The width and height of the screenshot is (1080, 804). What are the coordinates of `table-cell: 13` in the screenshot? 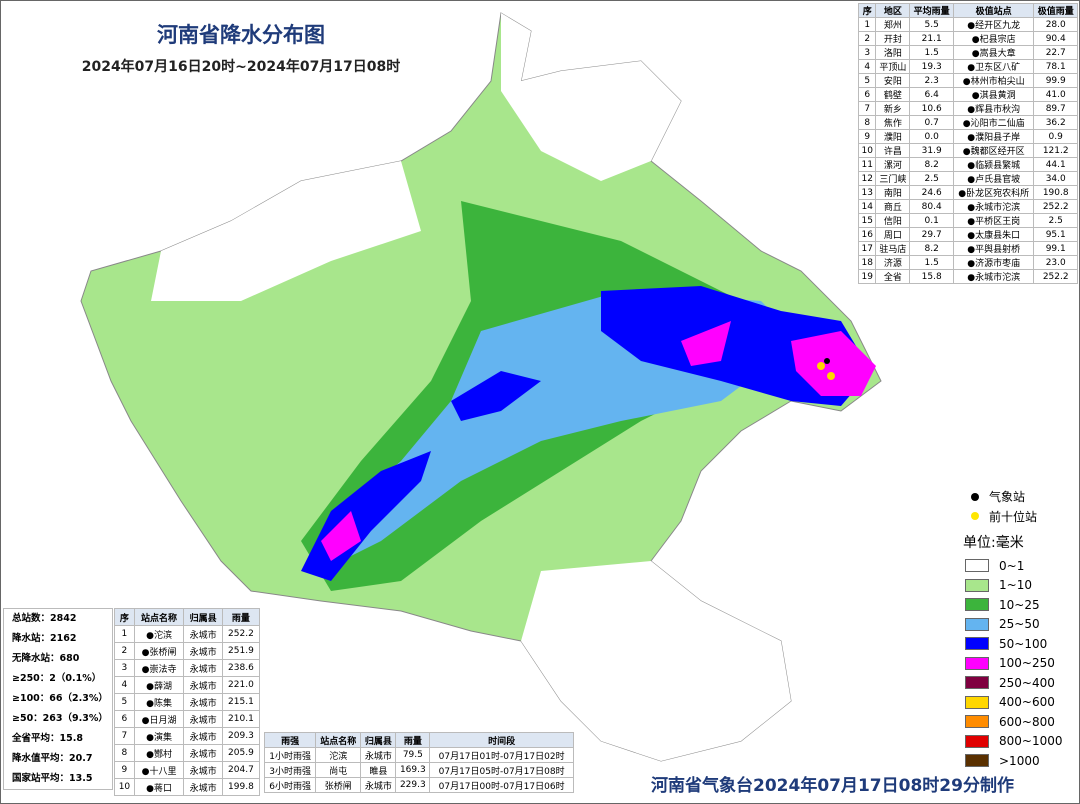 It's located at (867, 192).